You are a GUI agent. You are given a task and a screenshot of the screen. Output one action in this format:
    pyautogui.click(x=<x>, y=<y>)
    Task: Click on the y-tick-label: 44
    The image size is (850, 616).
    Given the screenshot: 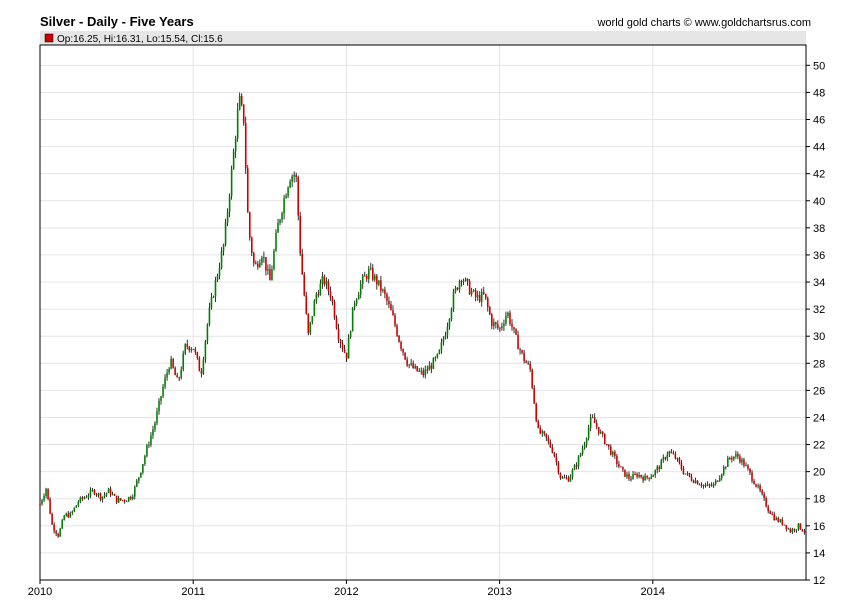 What is the action you would take?
    pyautogui.click(x=819, y=148)
    